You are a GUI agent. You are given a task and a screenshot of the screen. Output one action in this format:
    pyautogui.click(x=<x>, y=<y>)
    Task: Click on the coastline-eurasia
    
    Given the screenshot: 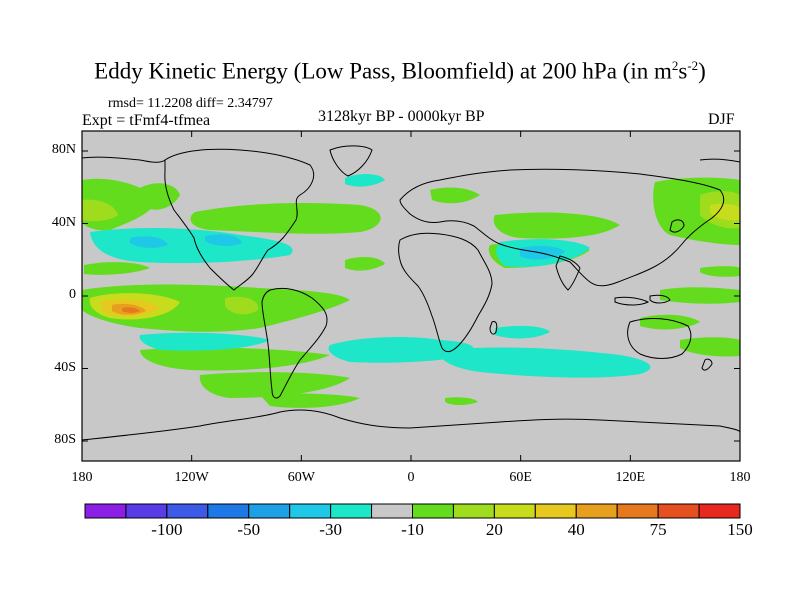 What is the action you would take?
    pyautogui.click(x=562, y=227)
    